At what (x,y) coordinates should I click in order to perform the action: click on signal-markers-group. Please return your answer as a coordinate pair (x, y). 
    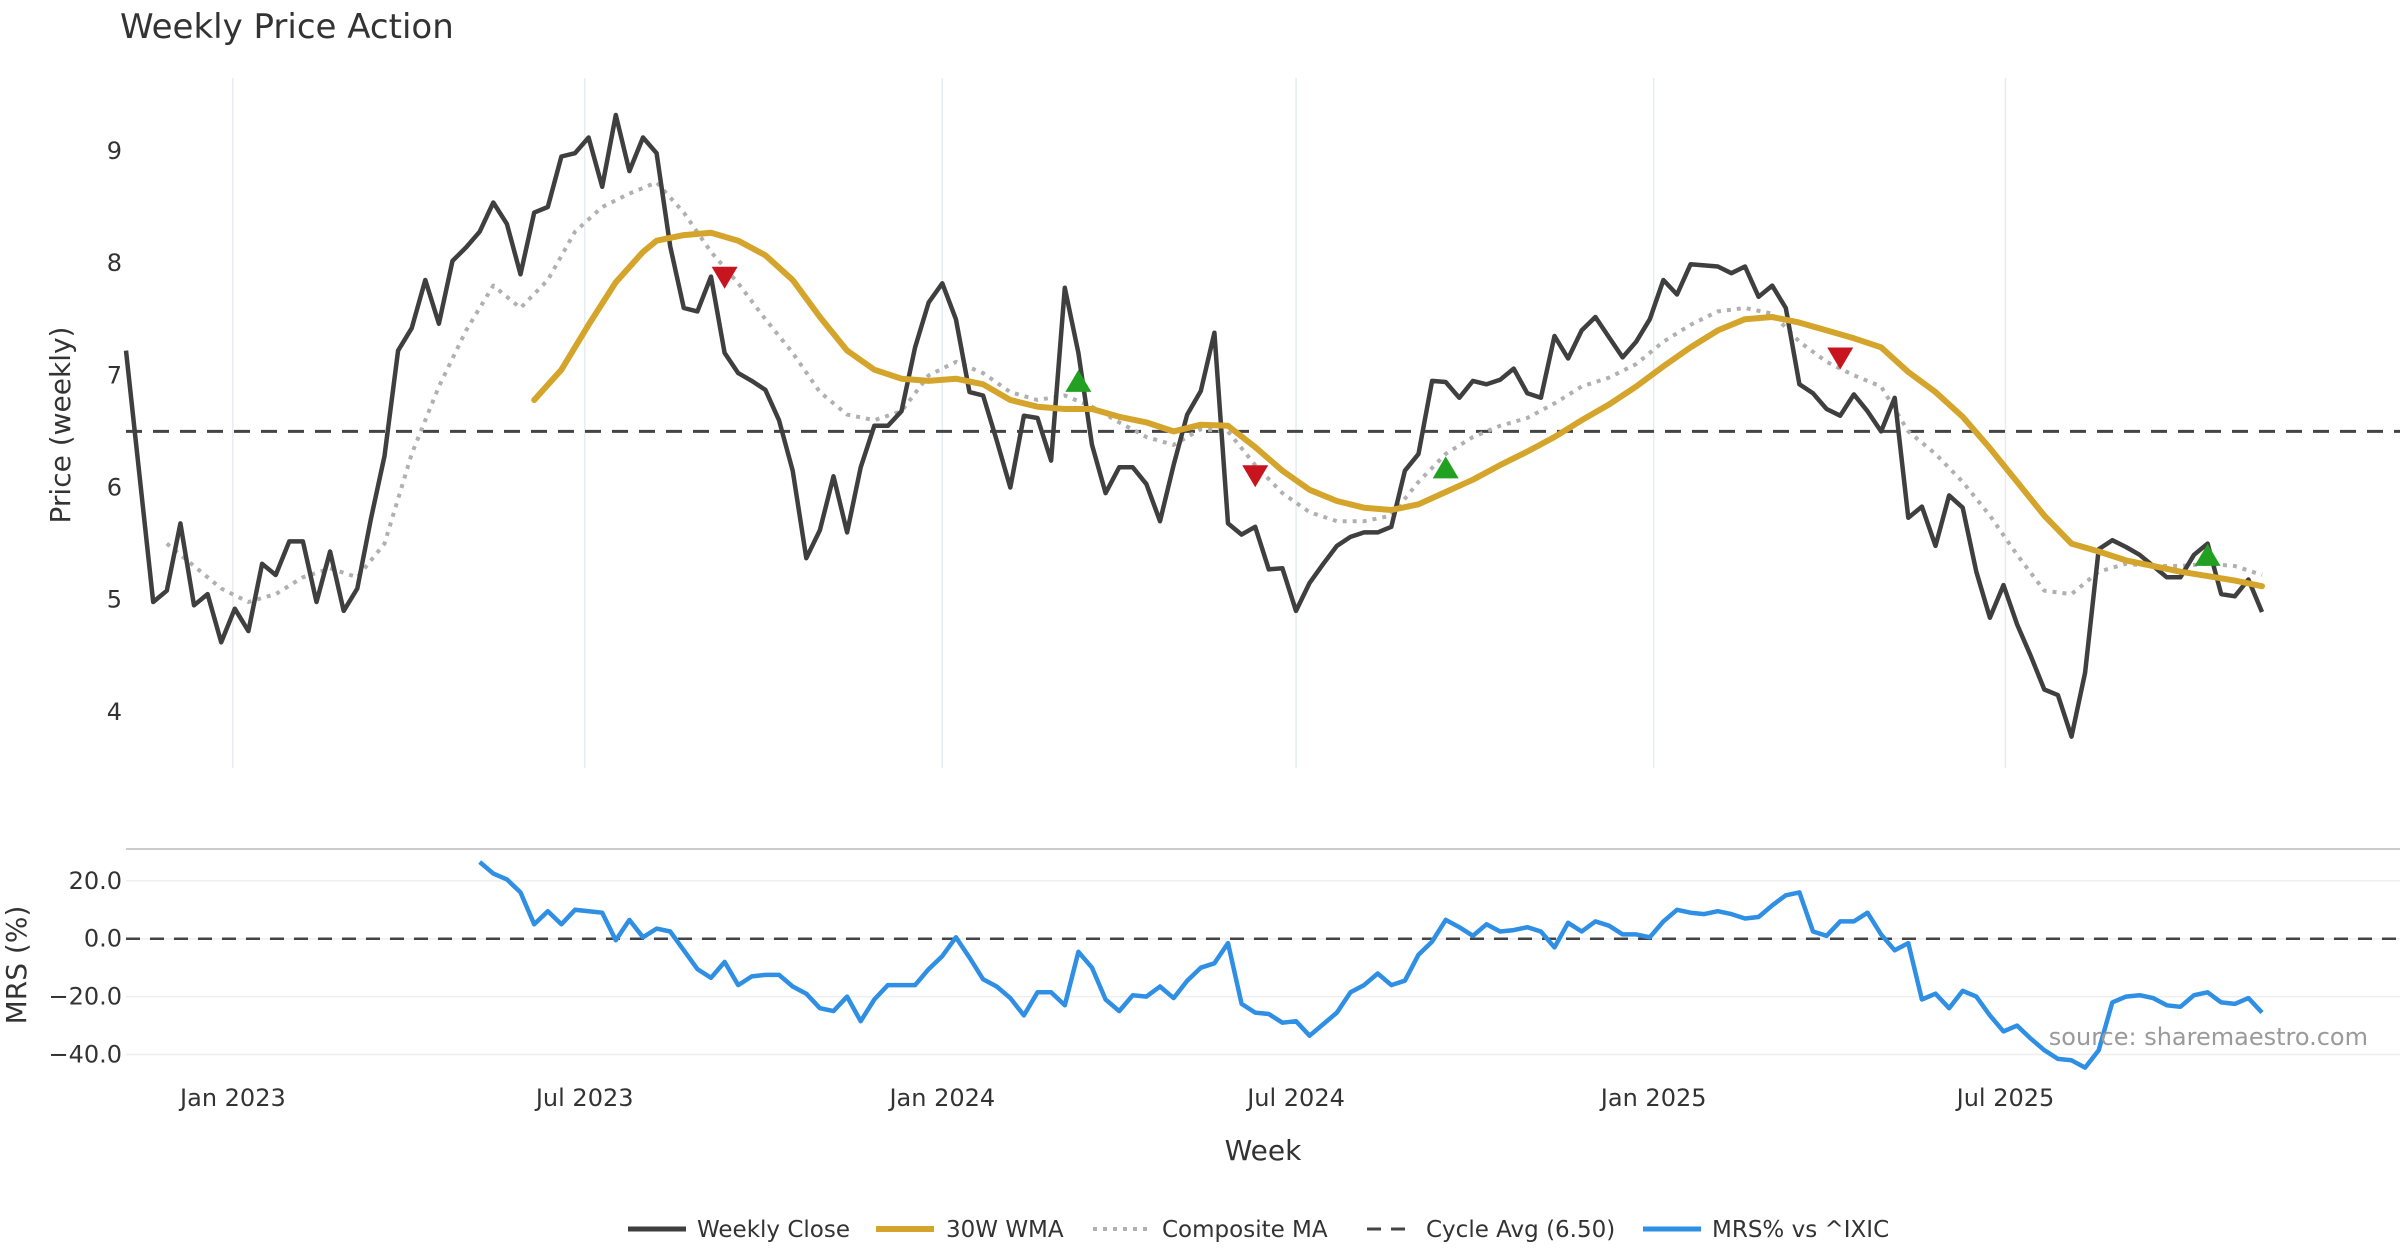
    Looking at the image, I should click on (1466, 416).